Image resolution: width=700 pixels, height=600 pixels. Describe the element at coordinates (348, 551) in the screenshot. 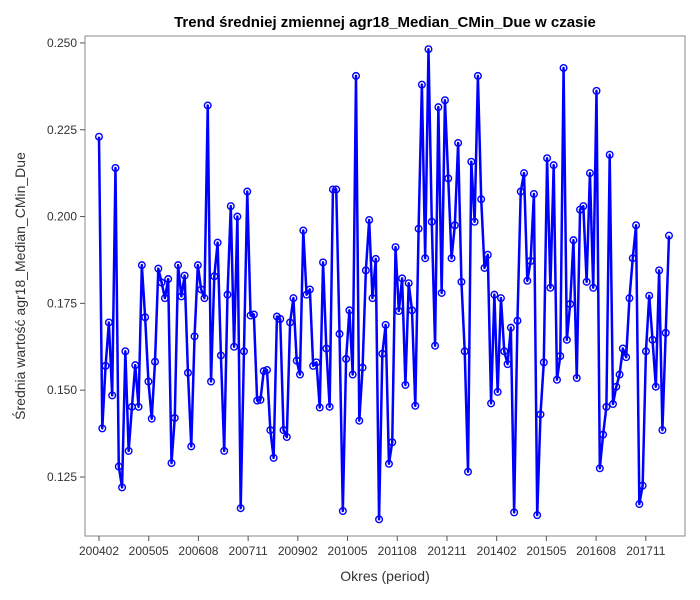

I see `x-tick-label: 201005` at that location.